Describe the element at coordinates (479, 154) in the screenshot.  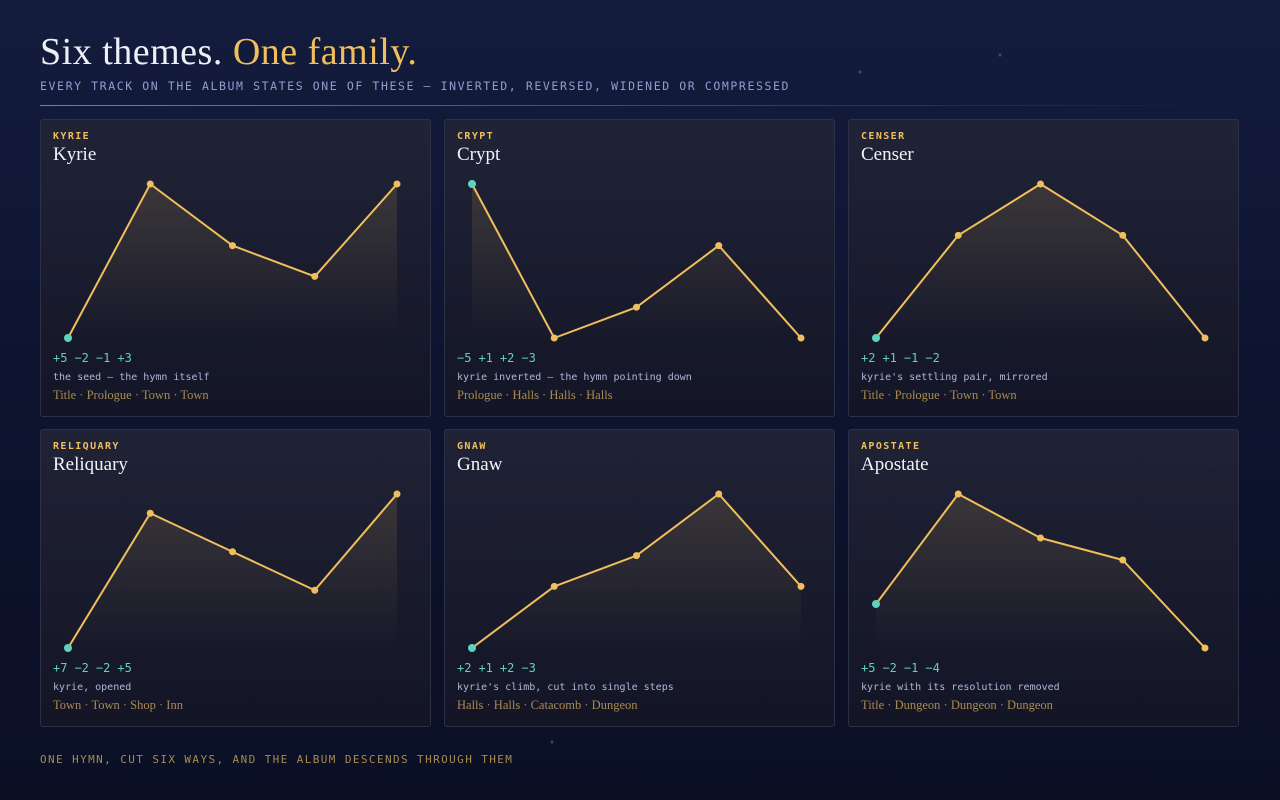
I see `card-name: Crypt` at that location.